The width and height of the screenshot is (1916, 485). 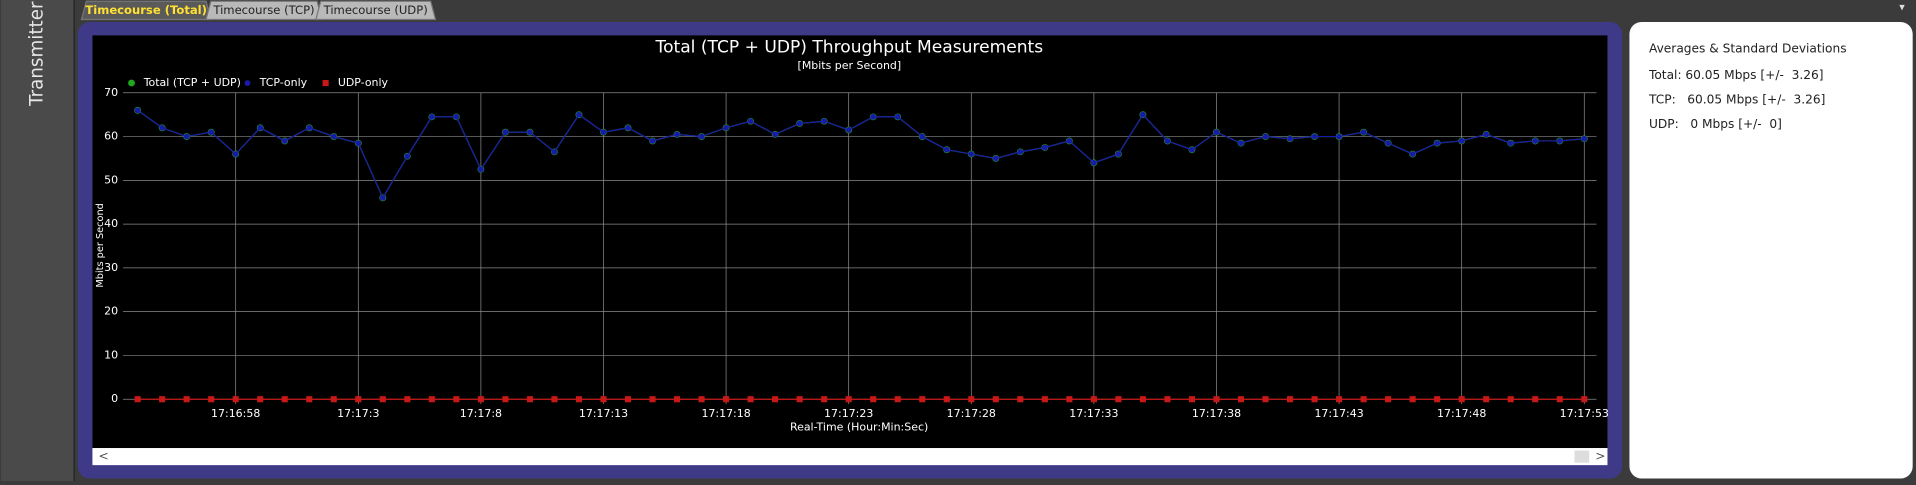 I want to click on x-tick-label: 17:17:33, so click(x=1093, y=413).